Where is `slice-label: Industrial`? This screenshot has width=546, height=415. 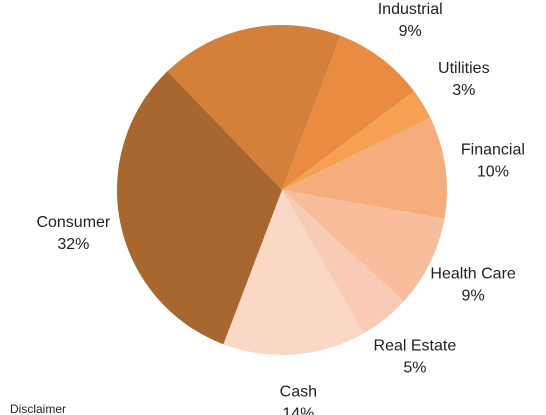 slice-label: Industrial is located at coordinates (410, 9).